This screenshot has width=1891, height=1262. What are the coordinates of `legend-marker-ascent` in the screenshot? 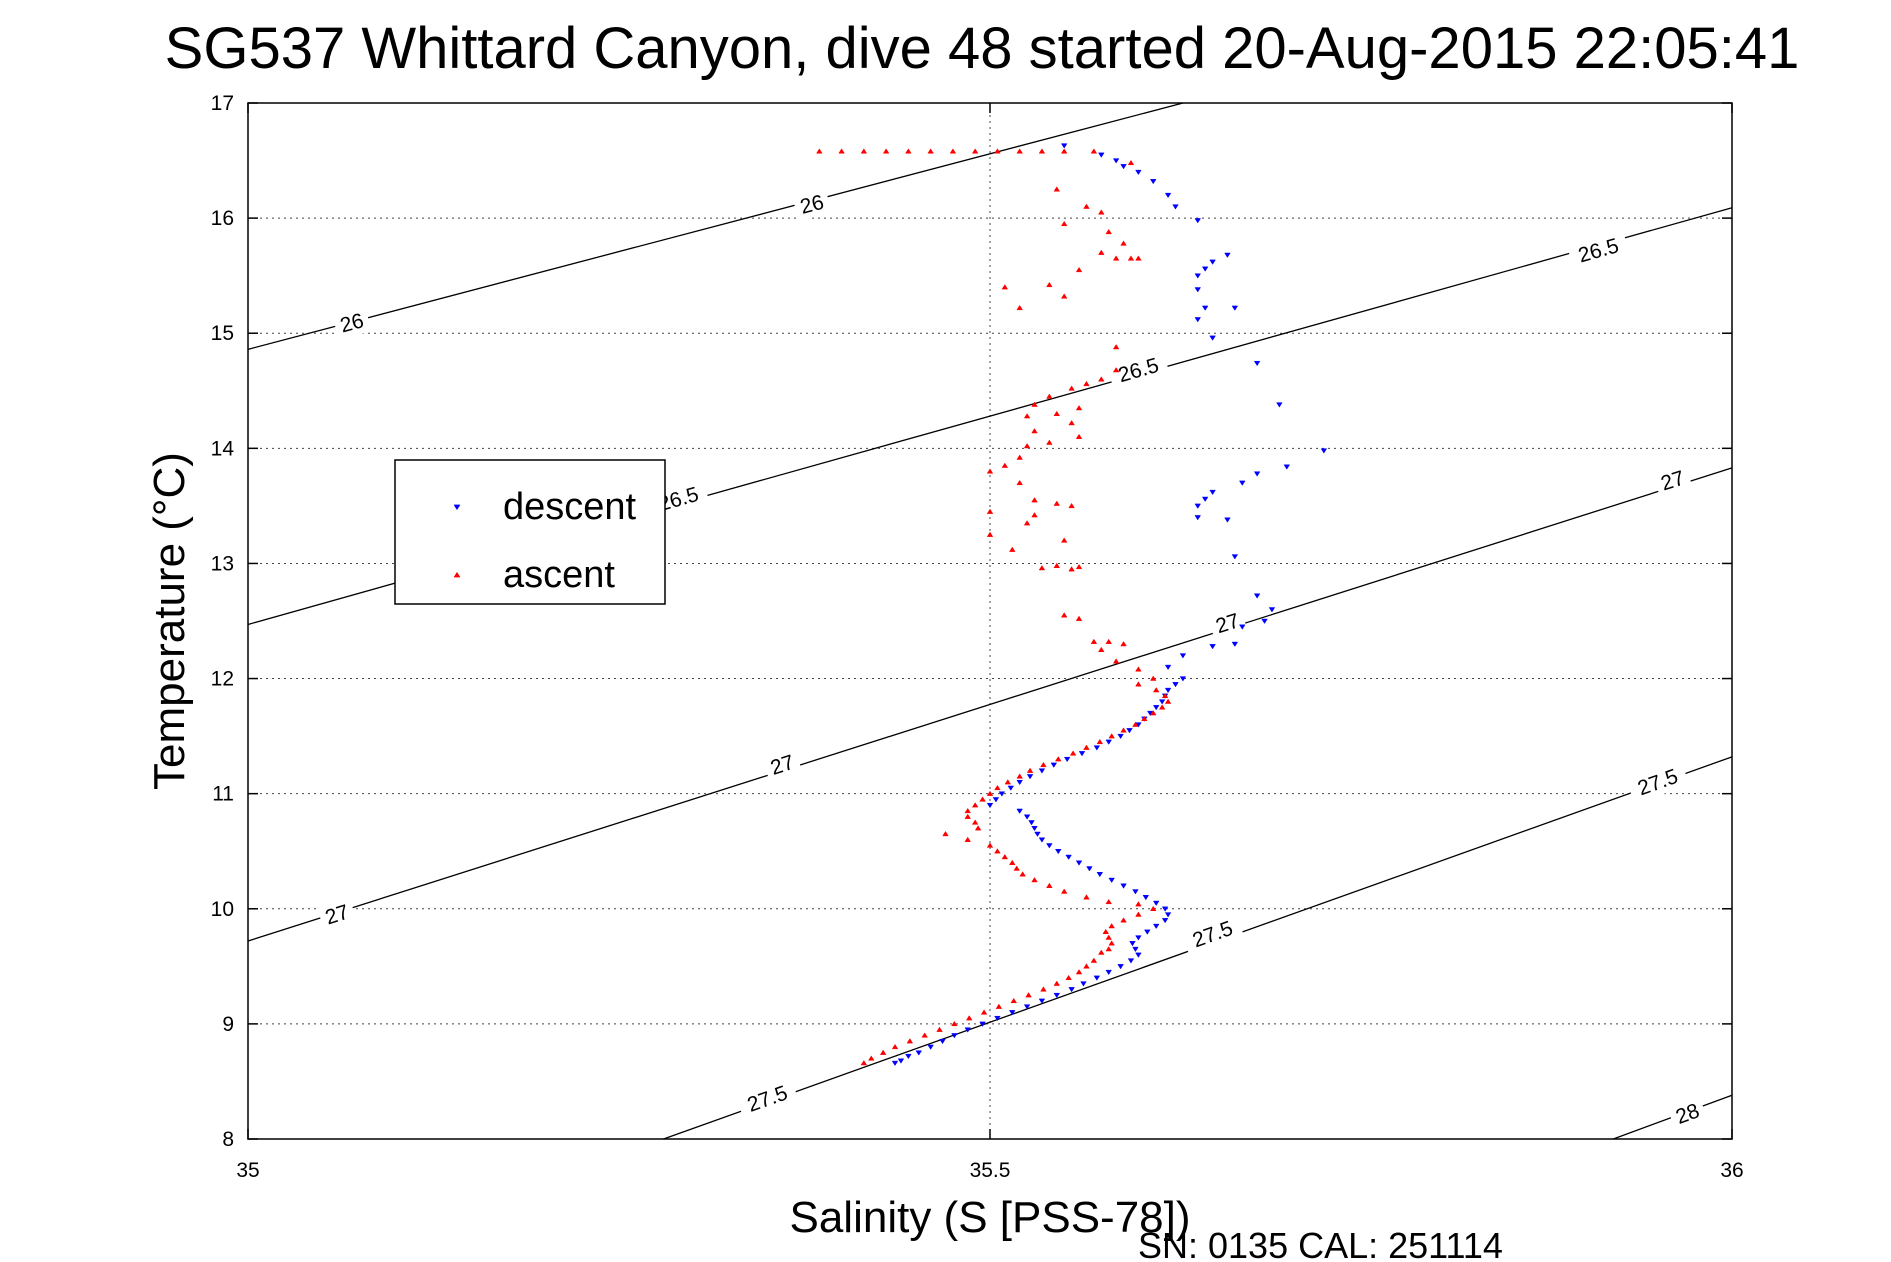 It's located at (457, 574).